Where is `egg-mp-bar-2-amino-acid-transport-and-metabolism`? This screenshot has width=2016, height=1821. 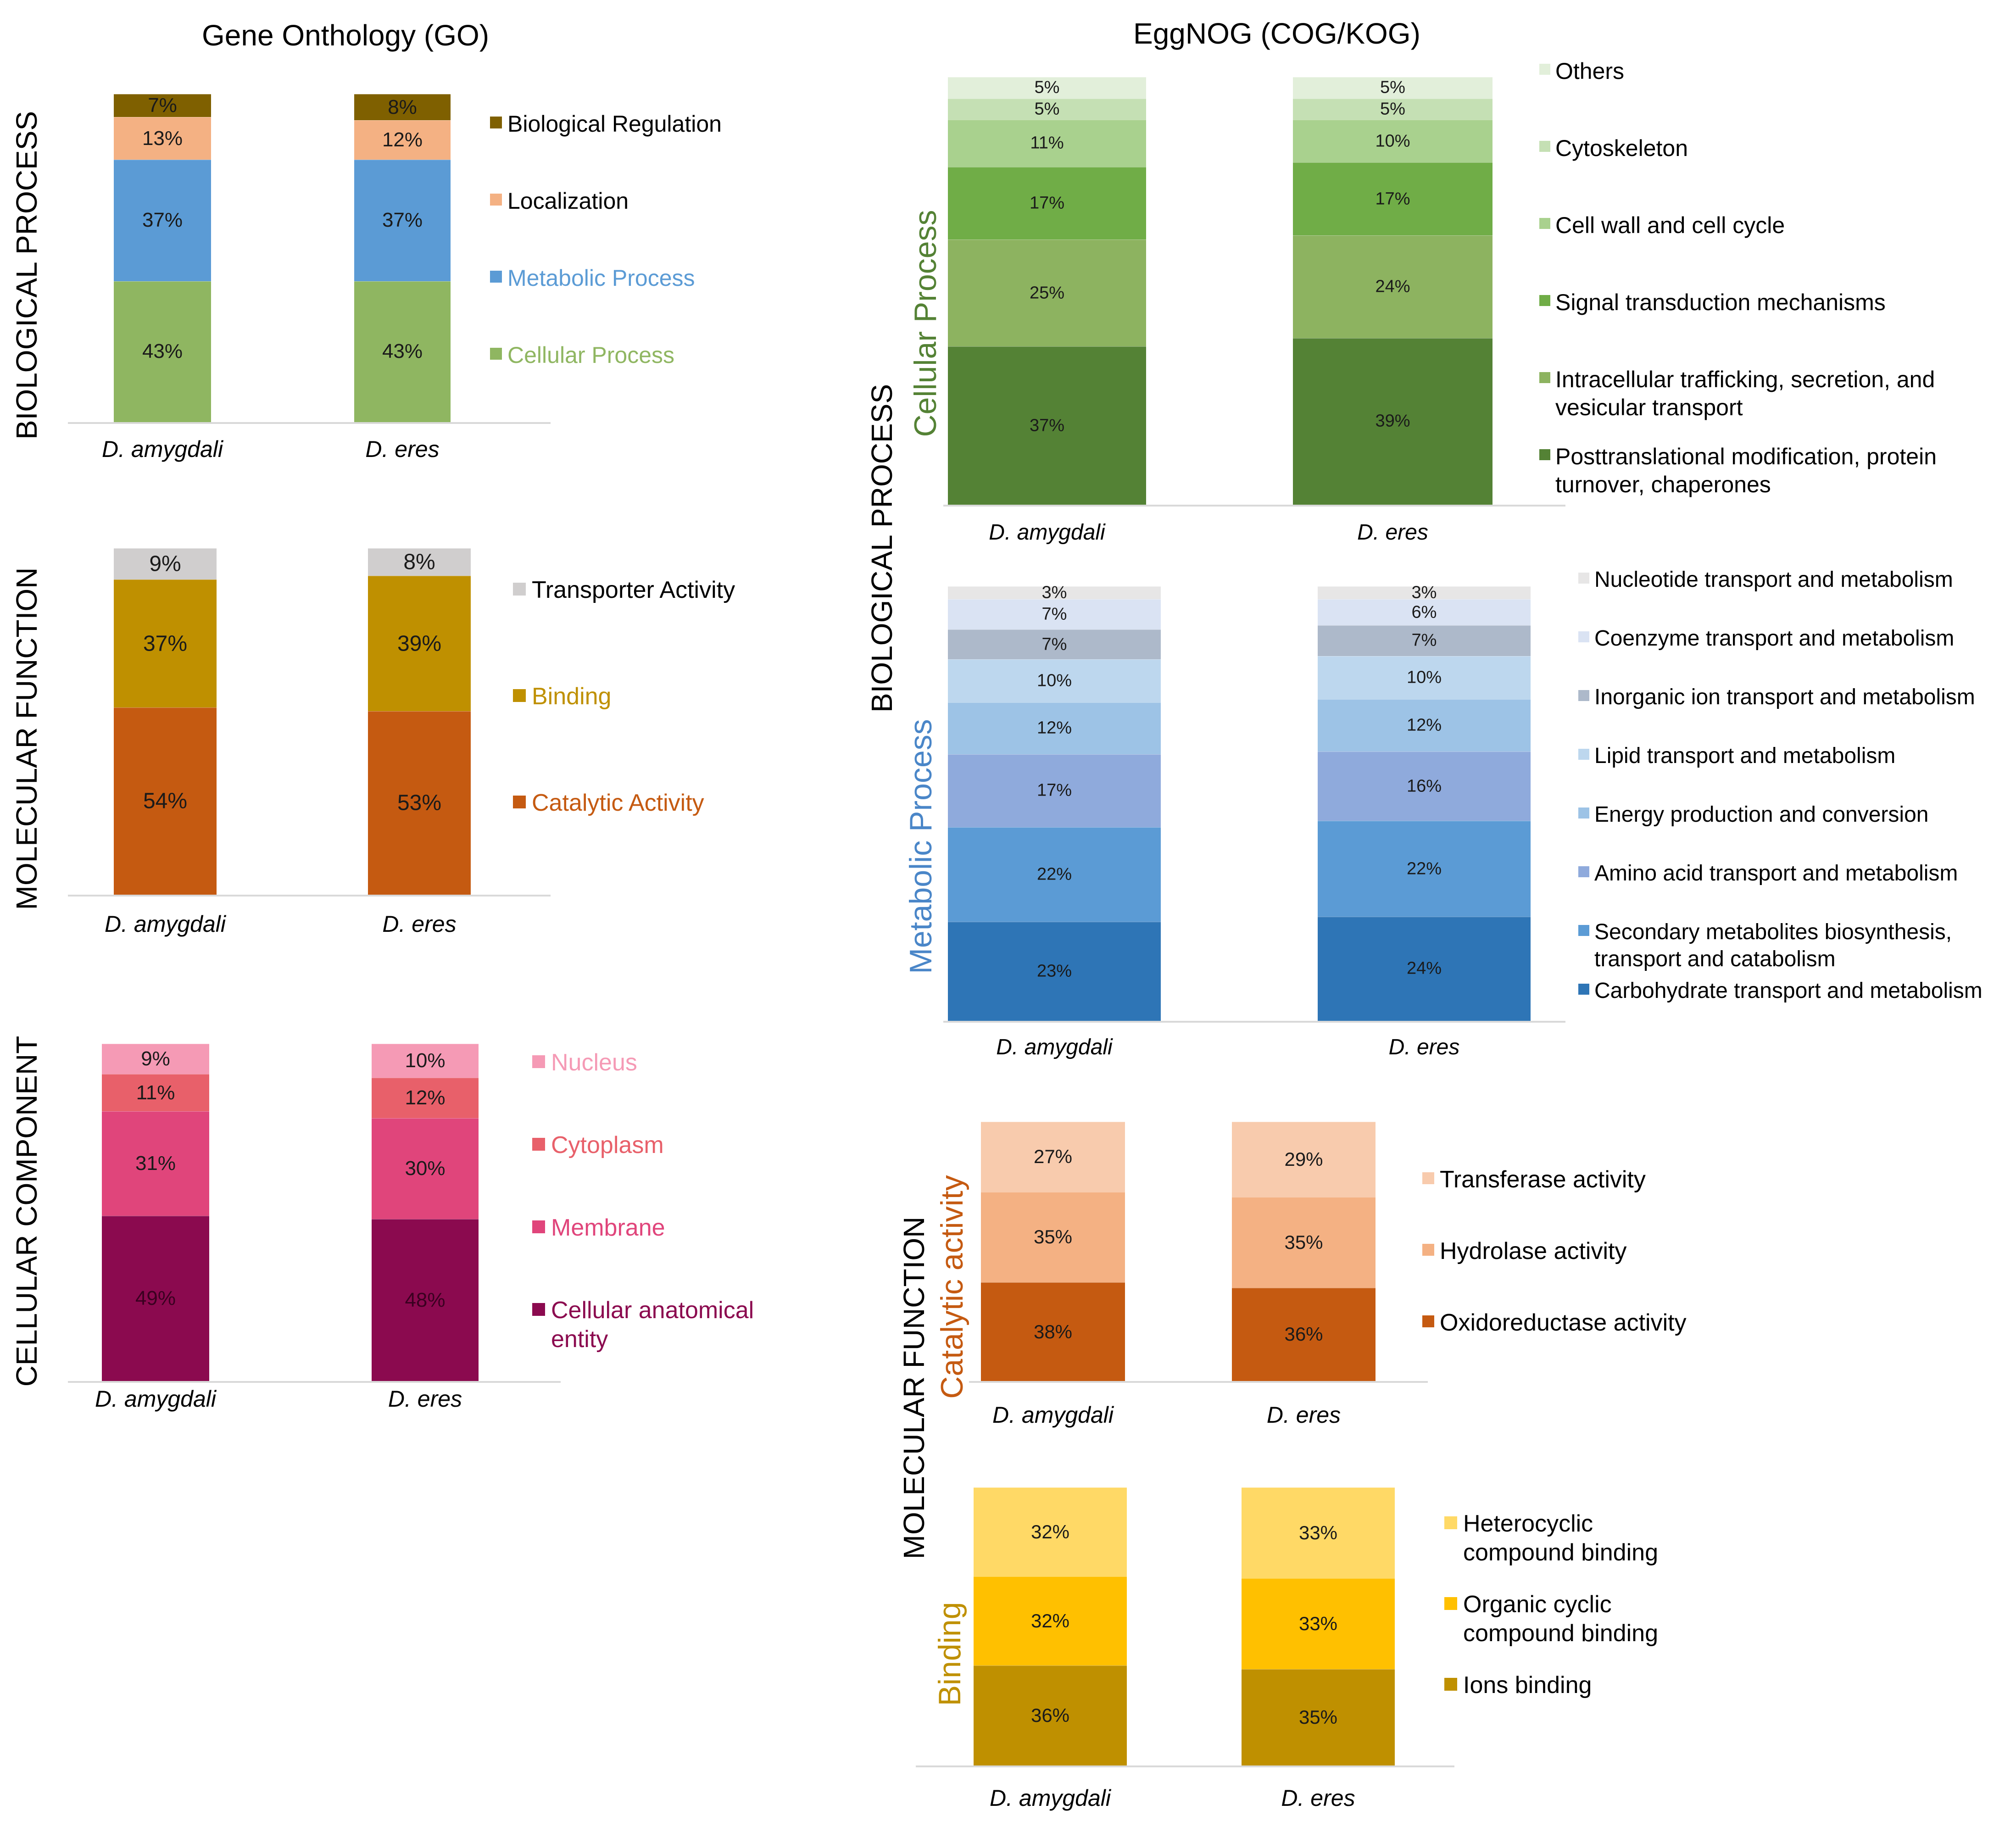
egg-mp-bar-2-amino-acid-transport-and-metabolism is located at coordinates (1424, 786).